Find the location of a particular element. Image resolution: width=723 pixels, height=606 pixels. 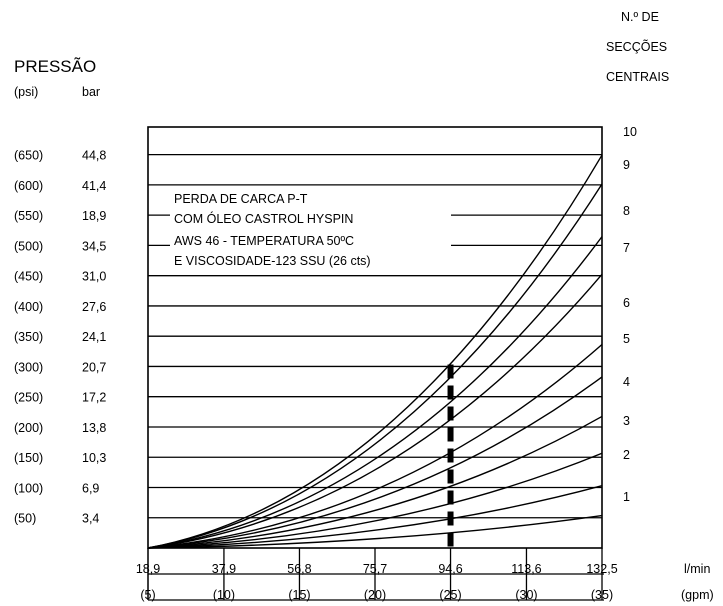

series-label-10: 10 is located at coordinates (630, 132).